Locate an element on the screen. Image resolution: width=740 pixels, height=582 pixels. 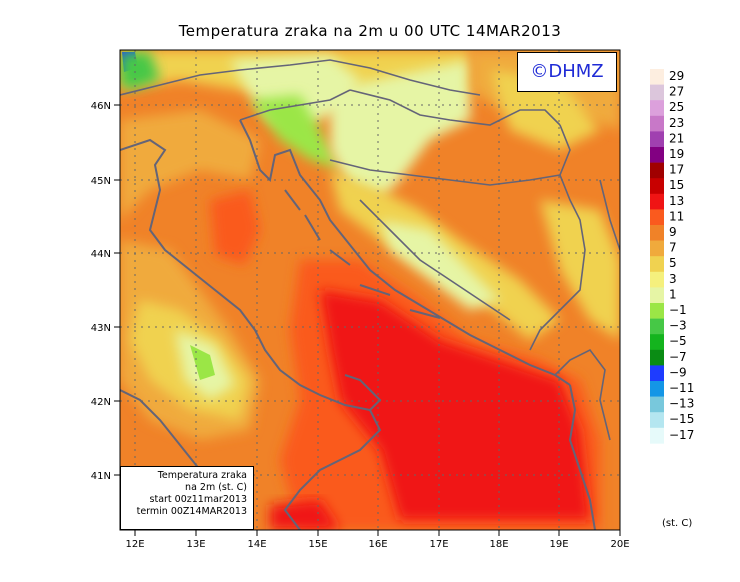
italy-heel is located at coordinates (332, 469).